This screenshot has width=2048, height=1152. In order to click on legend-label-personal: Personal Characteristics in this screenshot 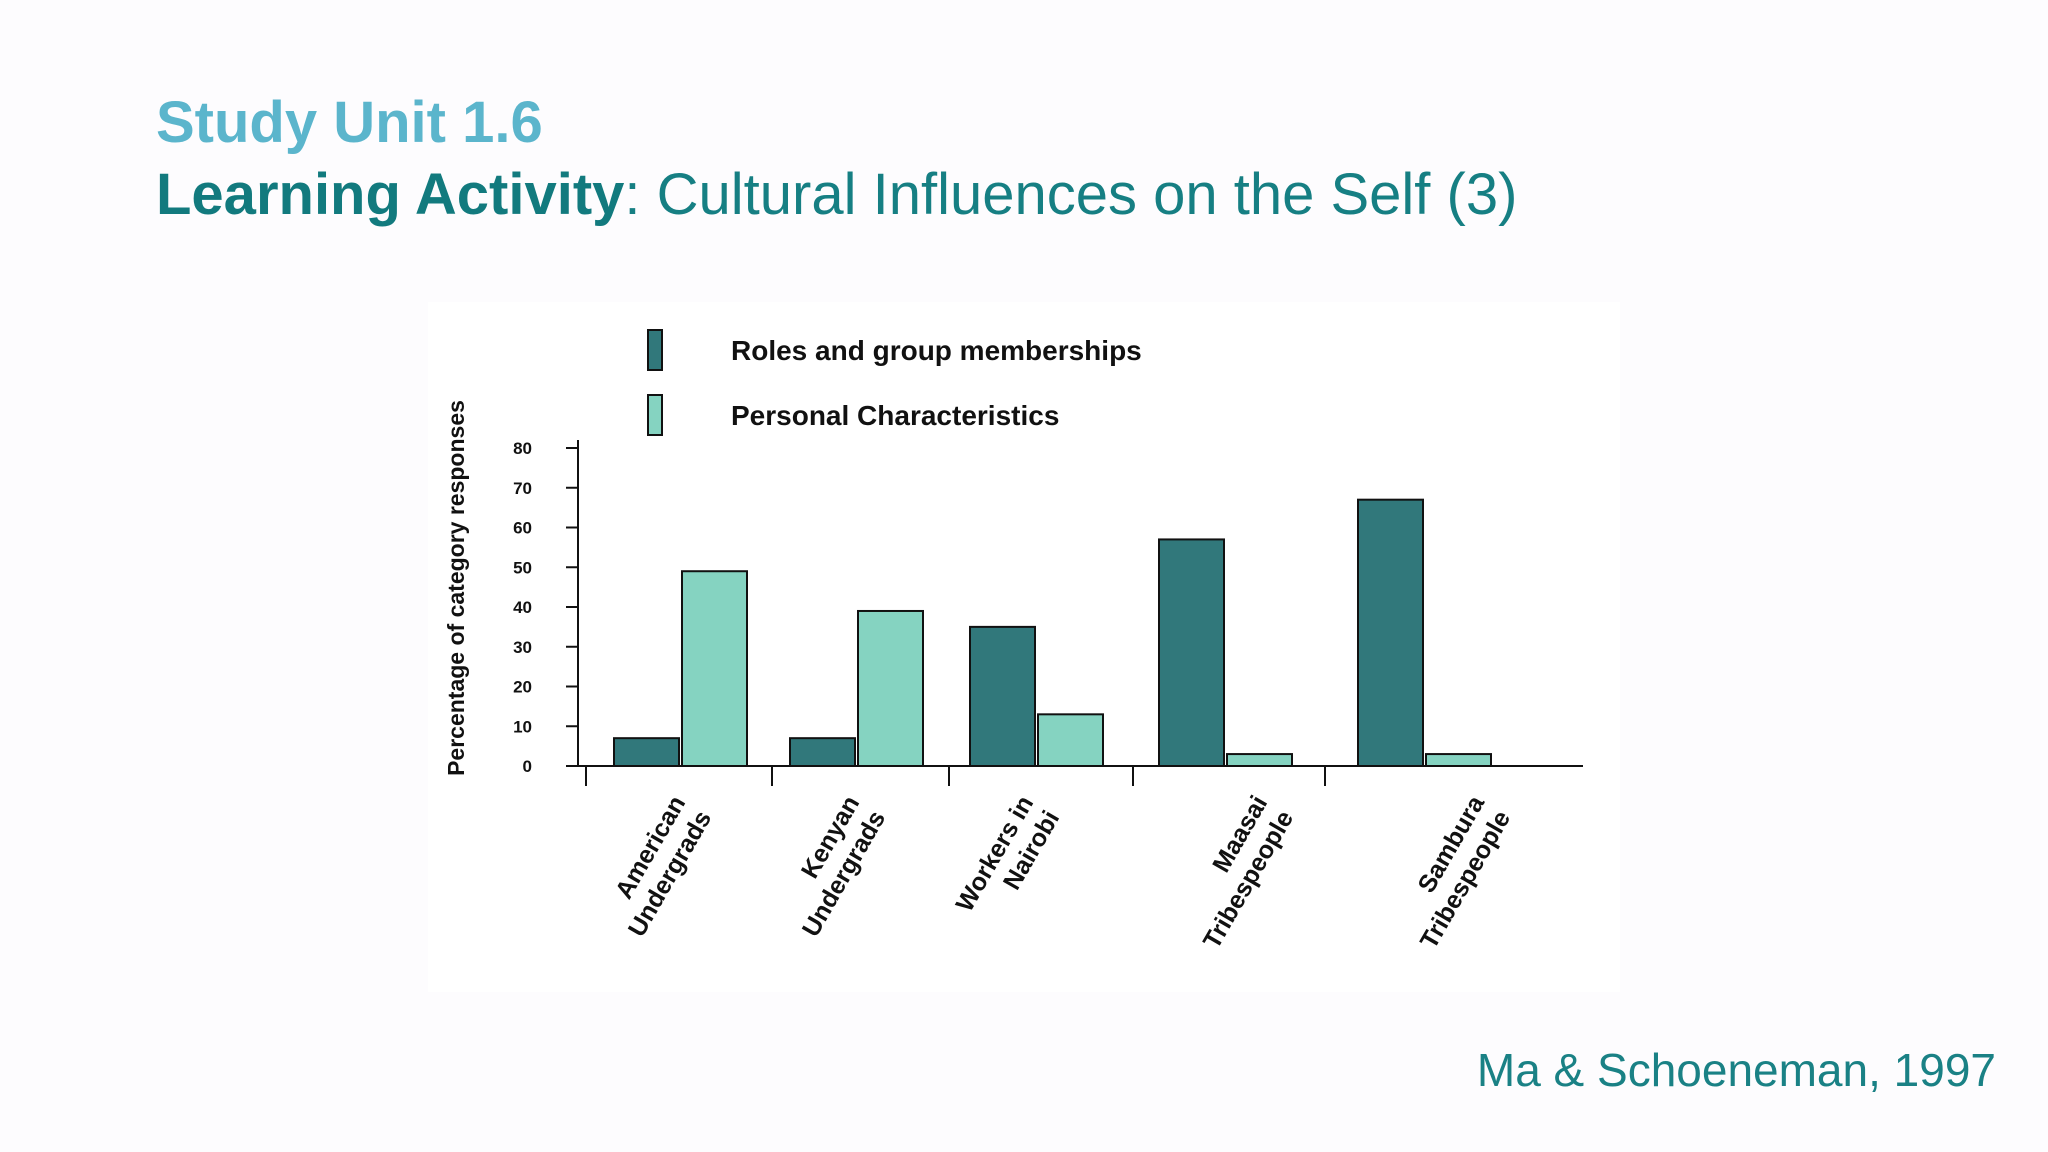, I will do `click(895, 415)`.